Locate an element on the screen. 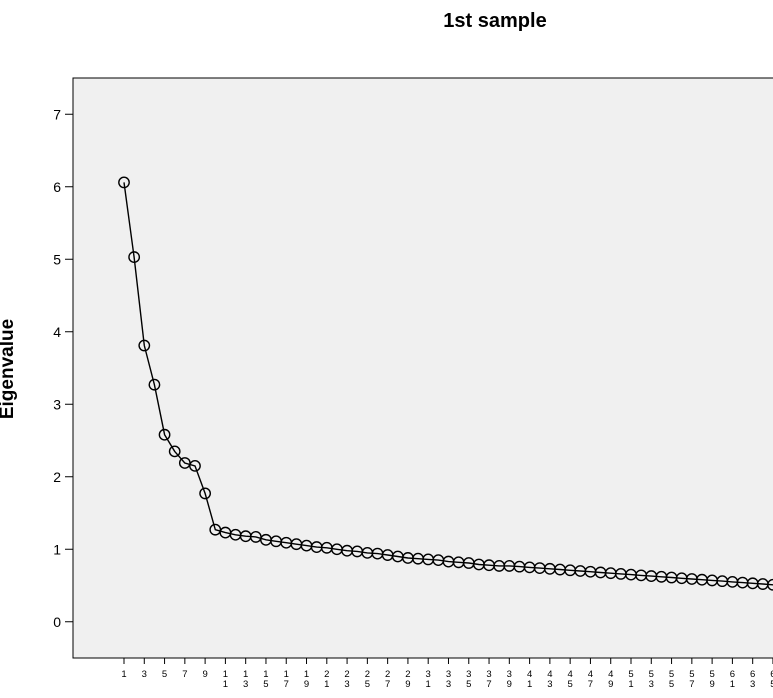 The image size is (773, 698). x-tick-label: 9 is located at coordinates (204, 674).